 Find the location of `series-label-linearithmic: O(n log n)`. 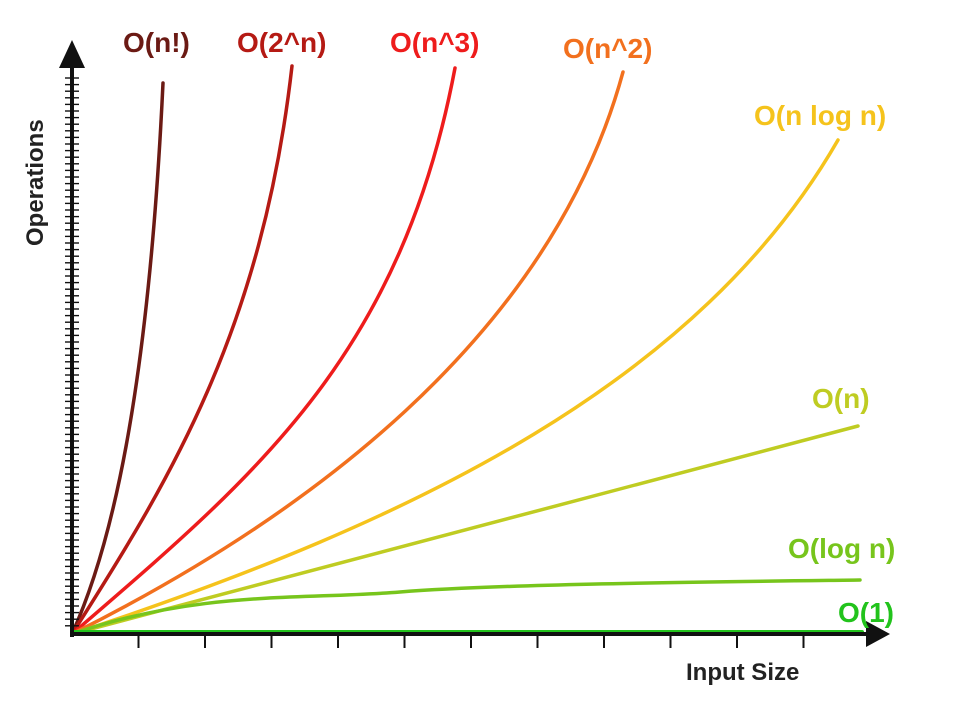

series-label-linearithmic: O(n log n) is located at coordinates (820, 115).